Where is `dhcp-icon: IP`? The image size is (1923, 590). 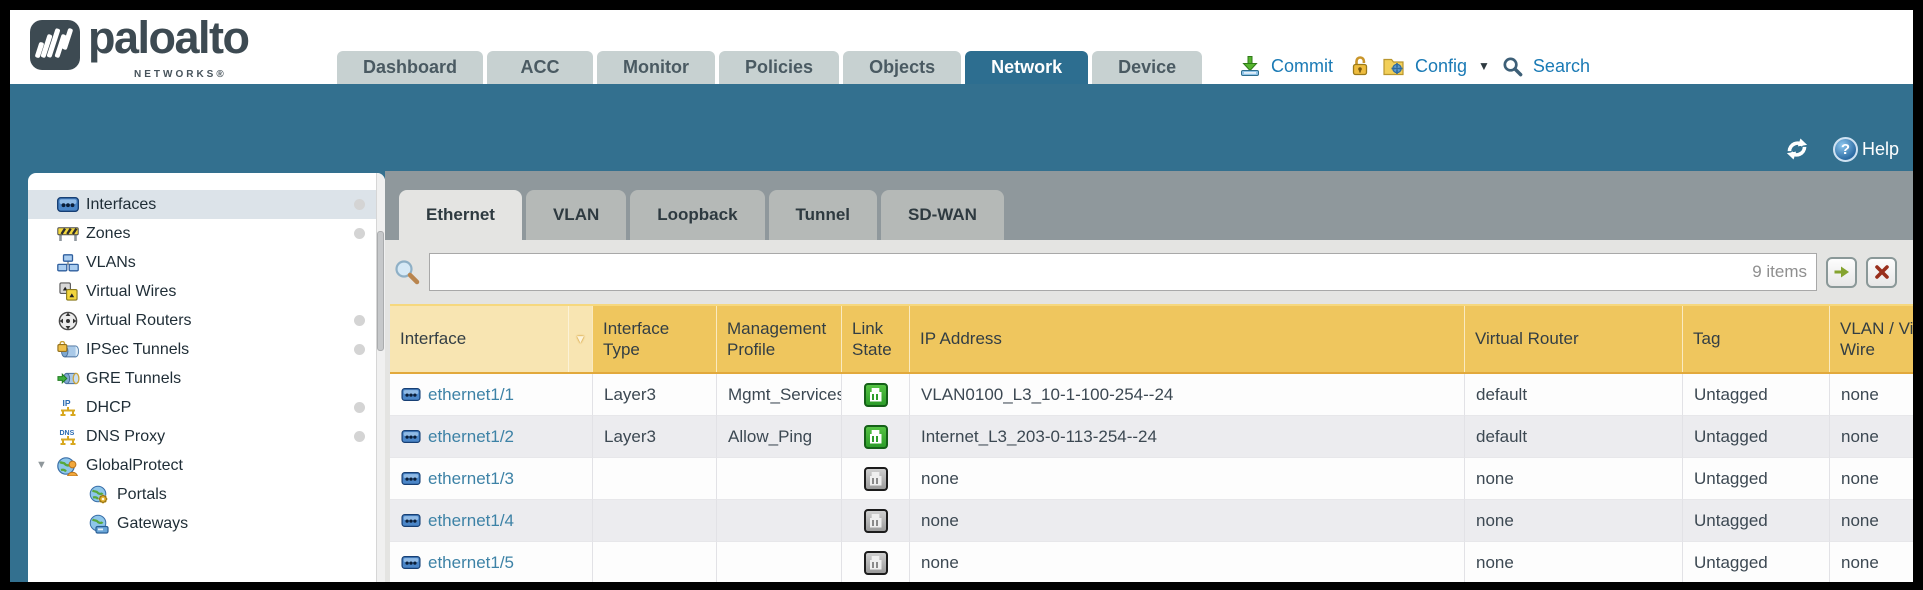 dhcp-icon: IP is located at coordinates (68, 408).